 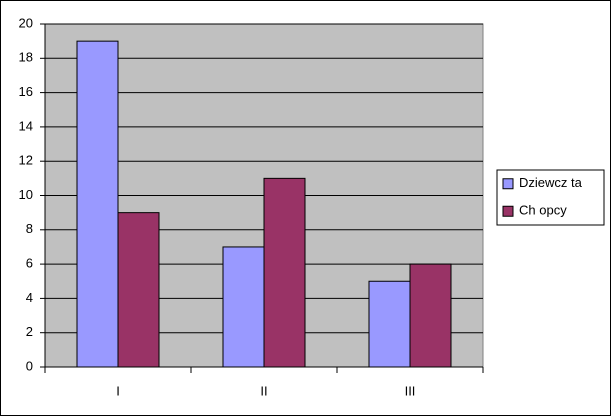 I want to click on legend-label: Dziewcz ta, so click(x=551, y=182).